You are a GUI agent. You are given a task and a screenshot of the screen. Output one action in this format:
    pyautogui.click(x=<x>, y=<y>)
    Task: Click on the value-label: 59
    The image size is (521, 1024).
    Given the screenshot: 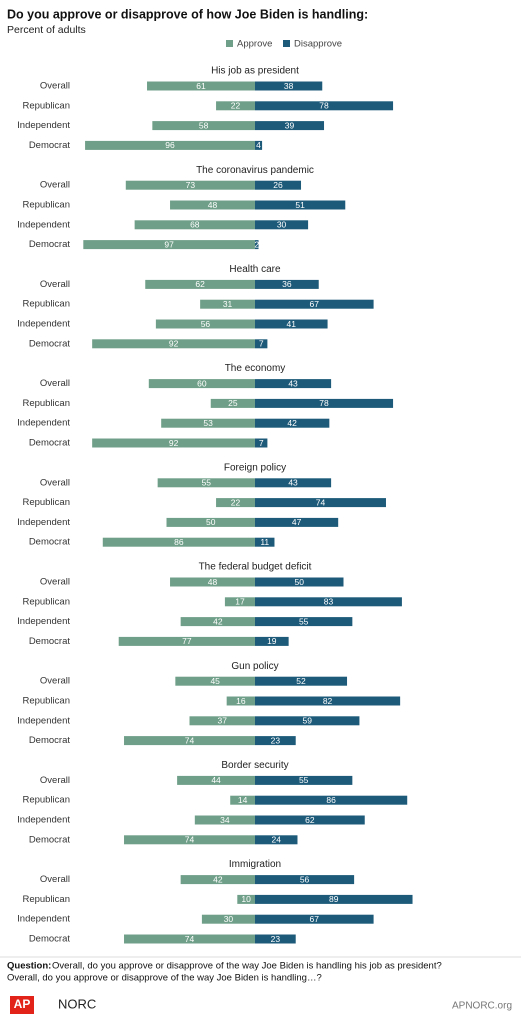 What is the action you would take?
    pyautogui.click(x=307, y=721)
    